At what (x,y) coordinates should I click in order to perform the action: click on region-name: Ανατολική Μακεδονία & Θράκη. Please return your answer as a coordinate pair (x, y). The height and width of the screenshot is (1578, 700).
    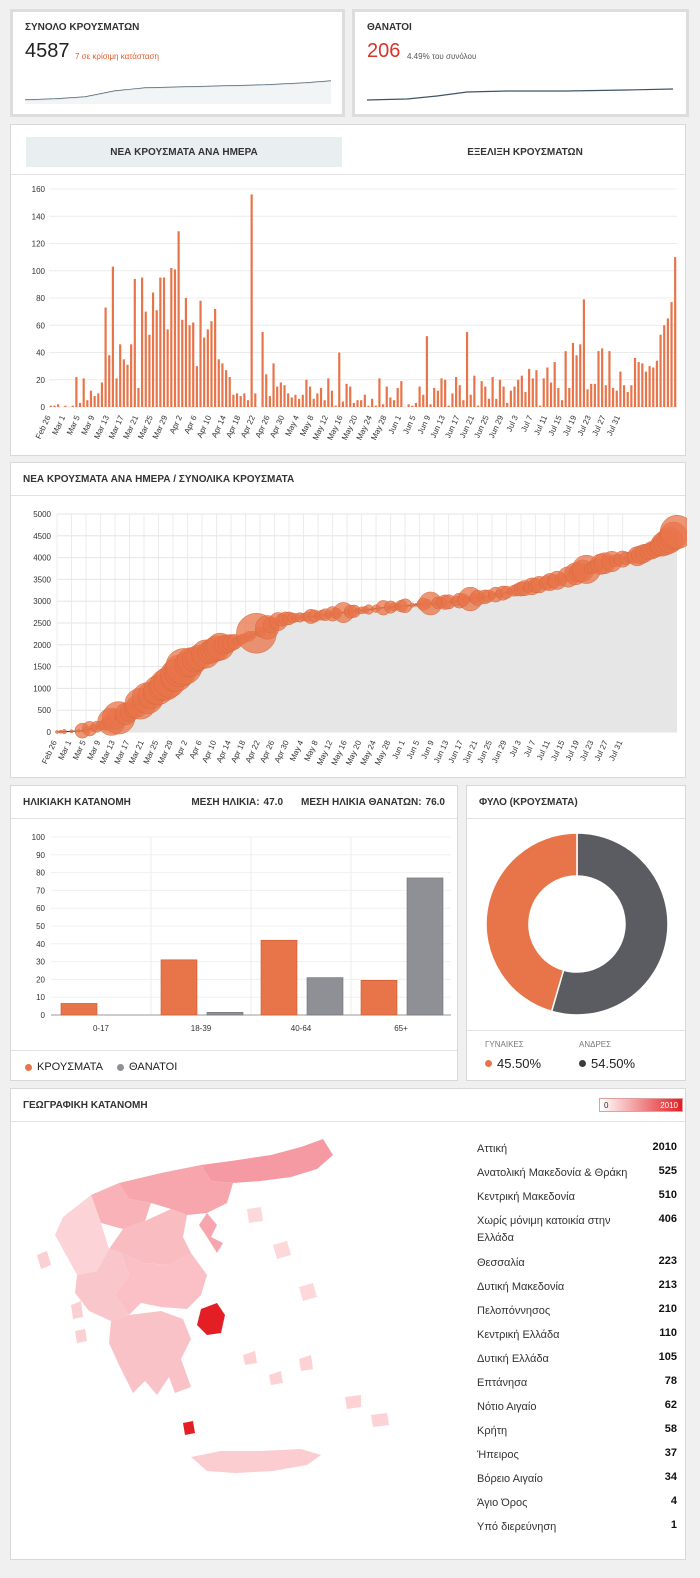
    Looking at the image, I should click on (552, 1173).